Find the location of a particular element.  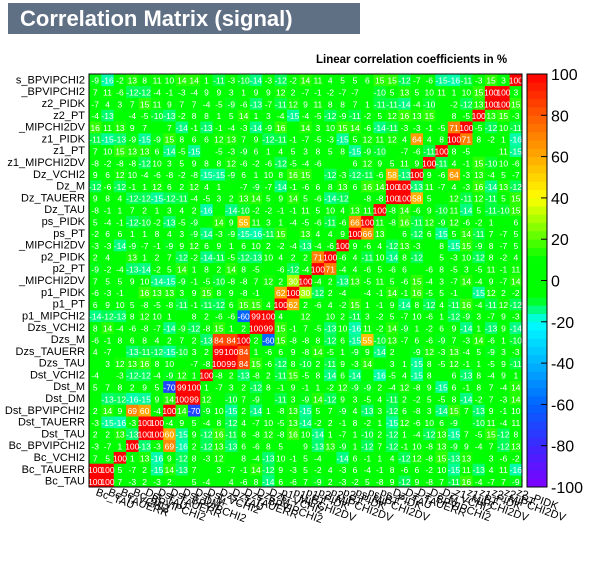

color-bar-tick-label: -40 is located at coordinates (562, 364).